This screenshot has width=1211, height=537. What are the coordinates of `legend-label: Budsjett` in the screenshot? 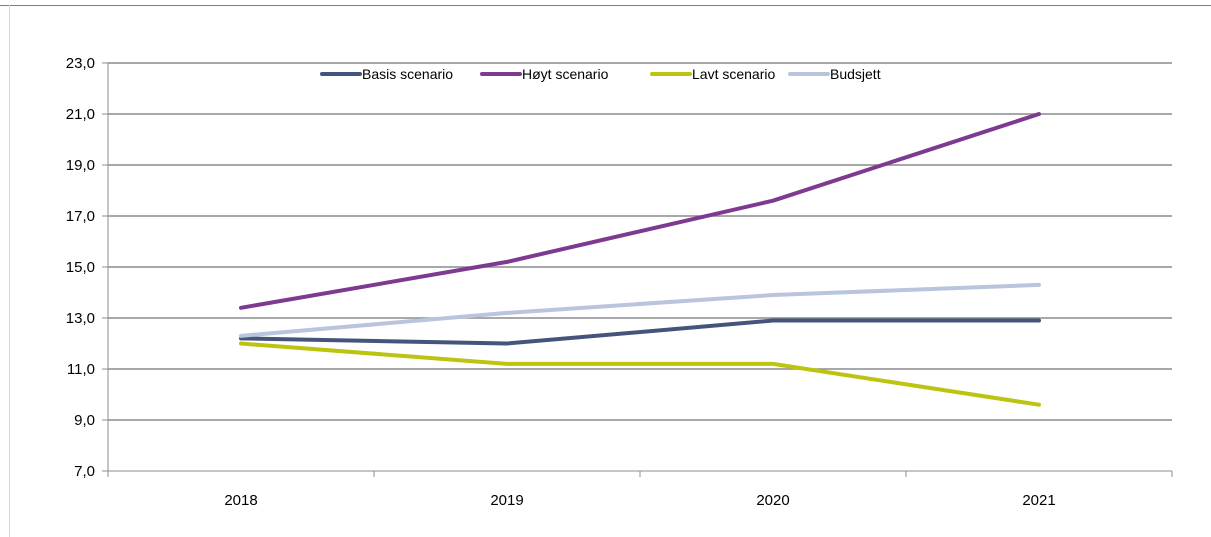 It's located at (855, 74).